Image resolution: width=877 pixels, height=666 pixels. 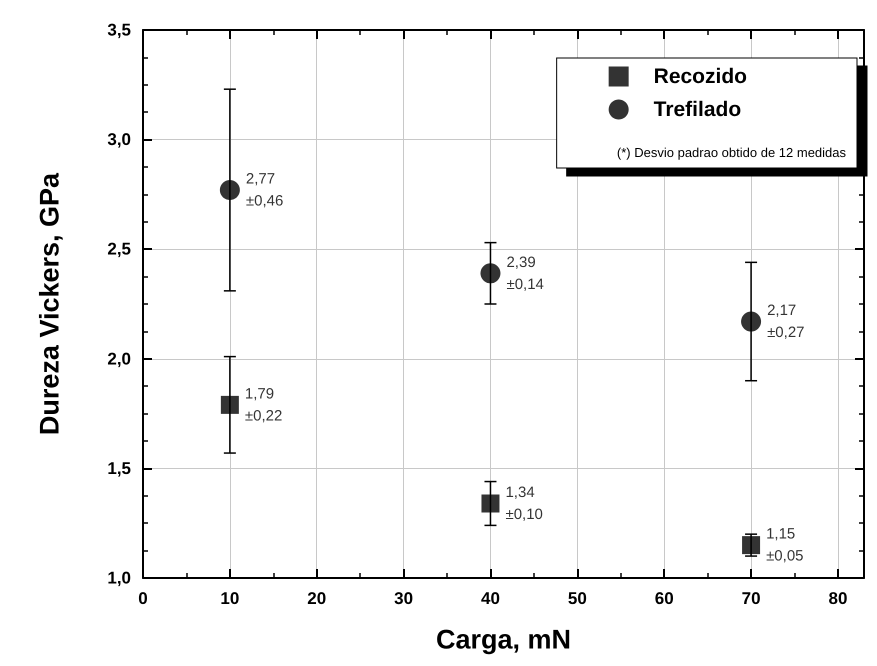 What do you see at coordinates (577, 598) in the screenshot?
I see `x-tick-label: 50` at bounding box center [577, 598].